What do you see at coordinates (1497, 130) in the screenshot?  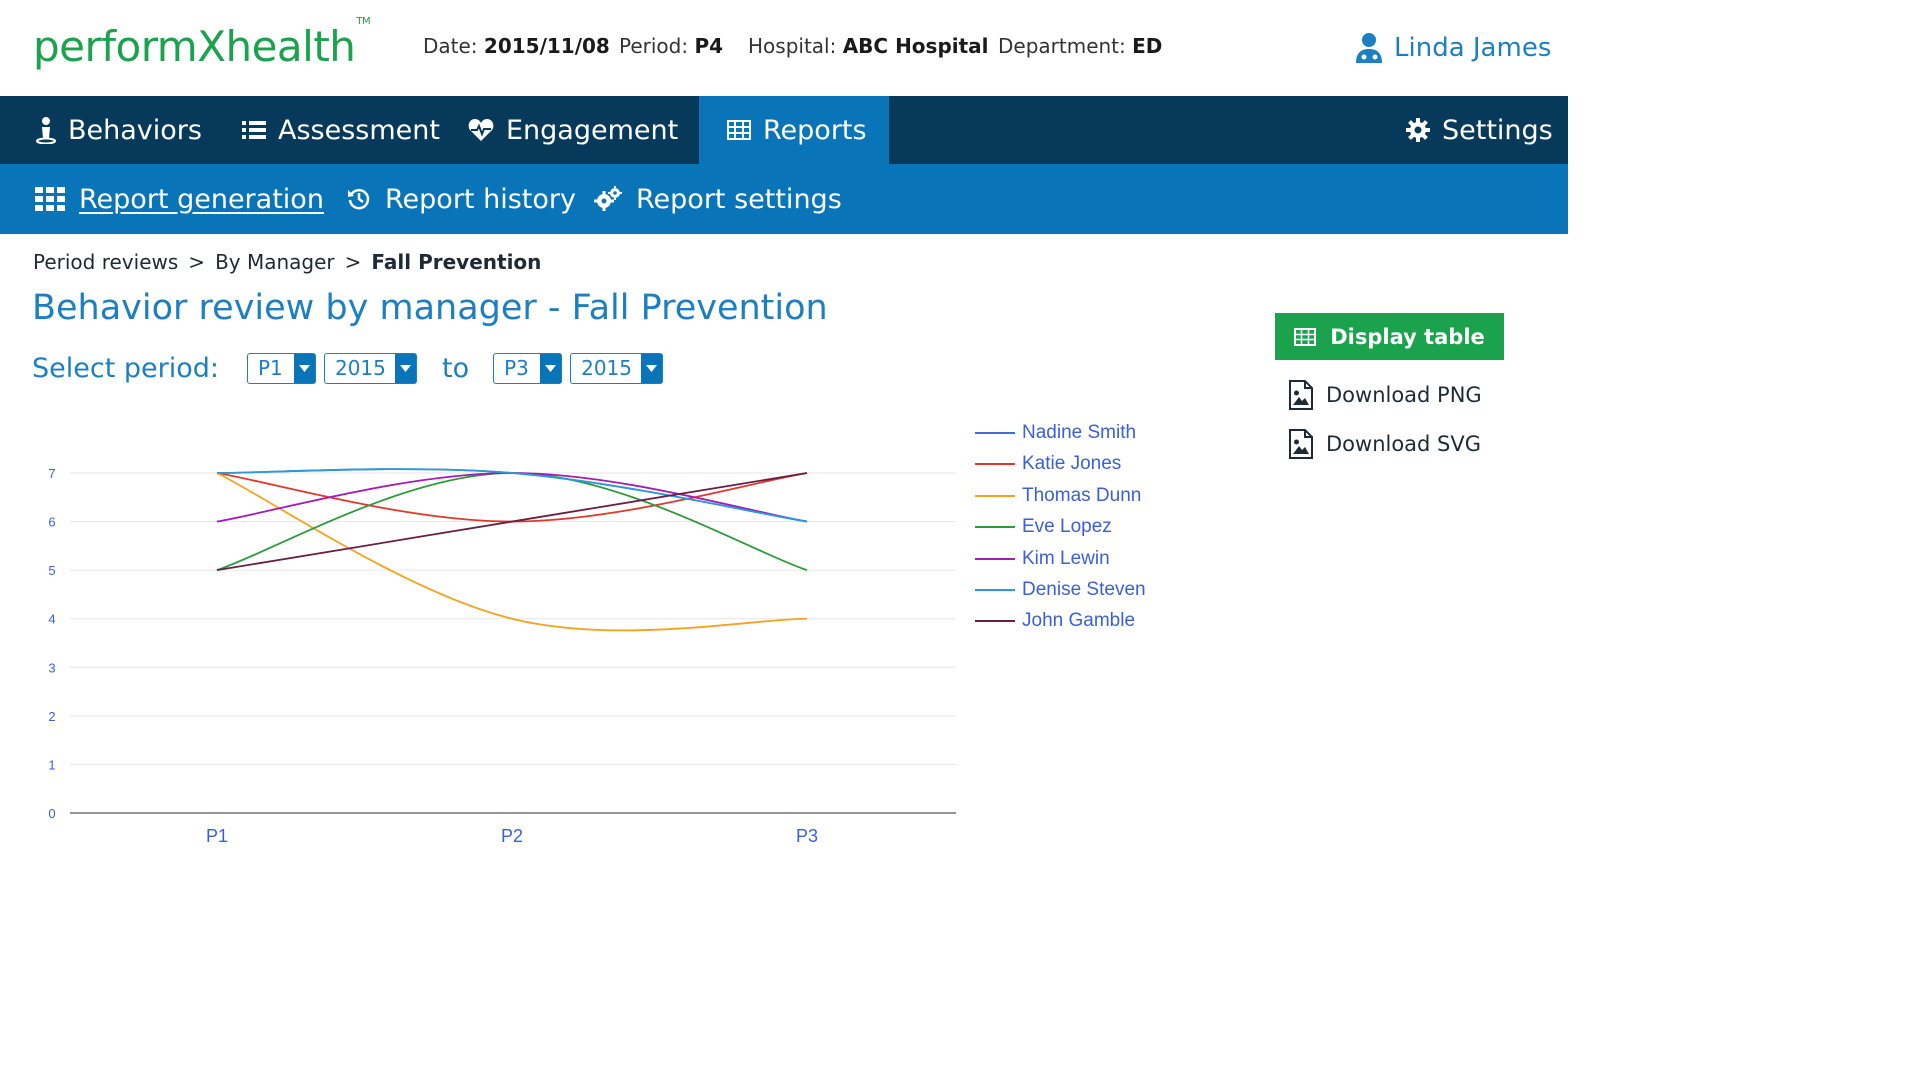 I see `nav-label: Settings` at bounding box center [1497, 130].